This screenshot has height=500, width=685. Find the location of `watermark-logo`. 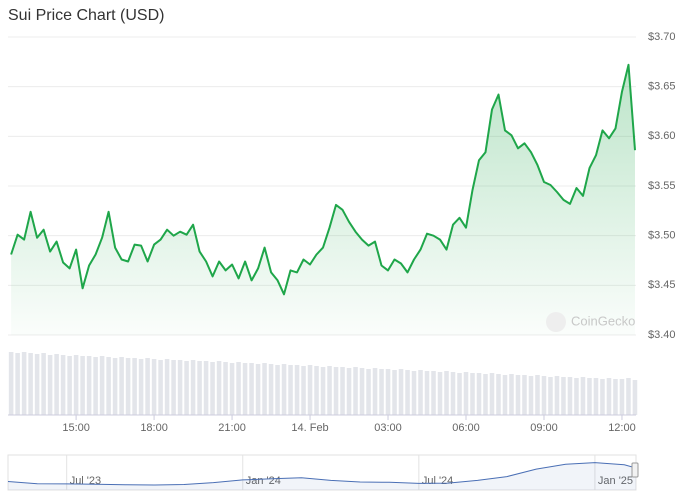

watermark-logo is located at coordinates (556, 322).